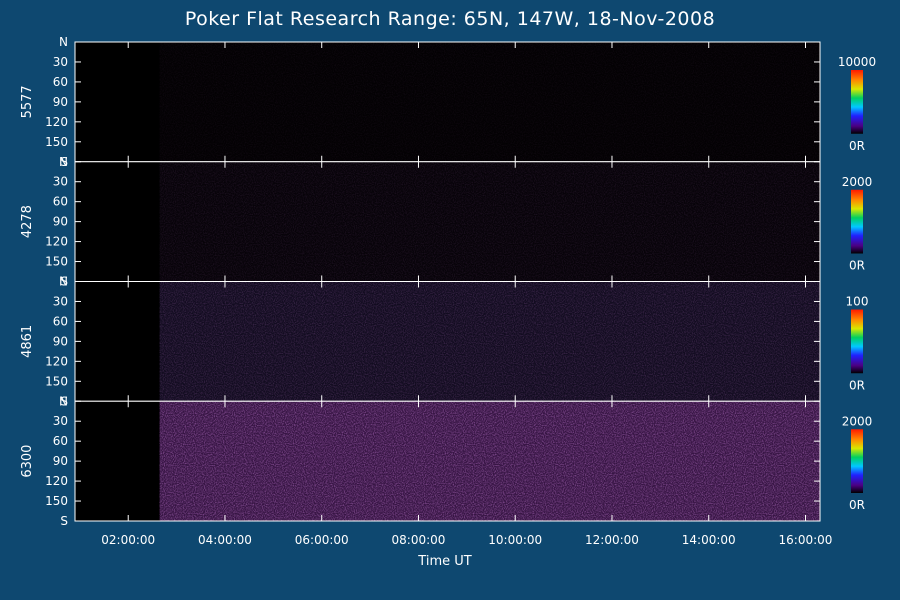  I want to click on panel-wavelength-label: 6300, so click(27, 461).